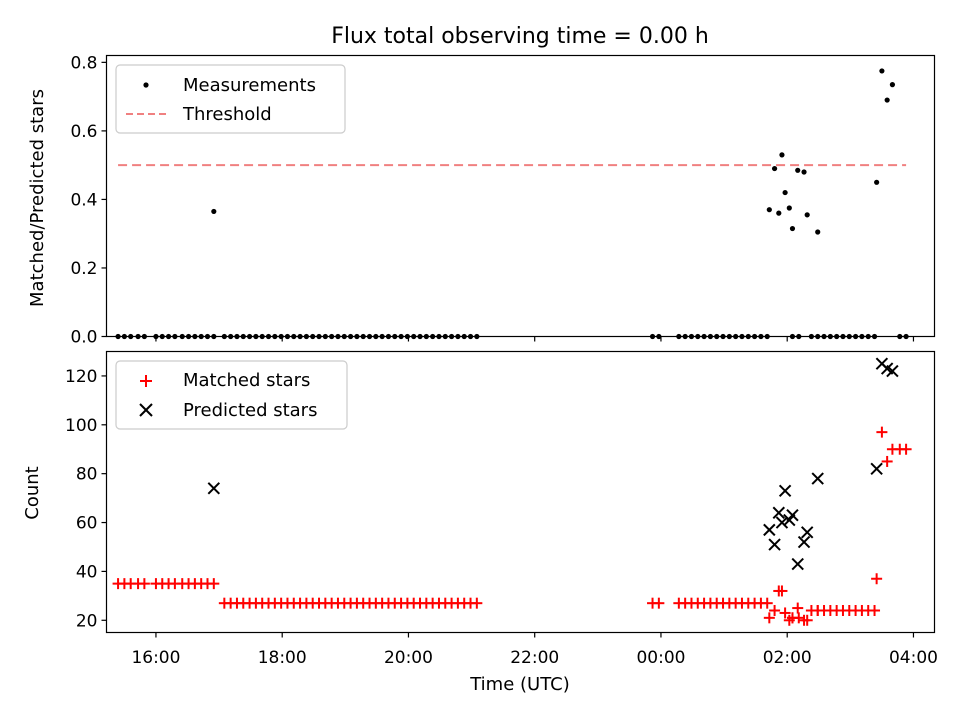 The width and height of the screenshot is (960, 720). Describe the element at coordinates (282, 658) in the screenshot. I see `x-tick-label: 18:00` at that location.